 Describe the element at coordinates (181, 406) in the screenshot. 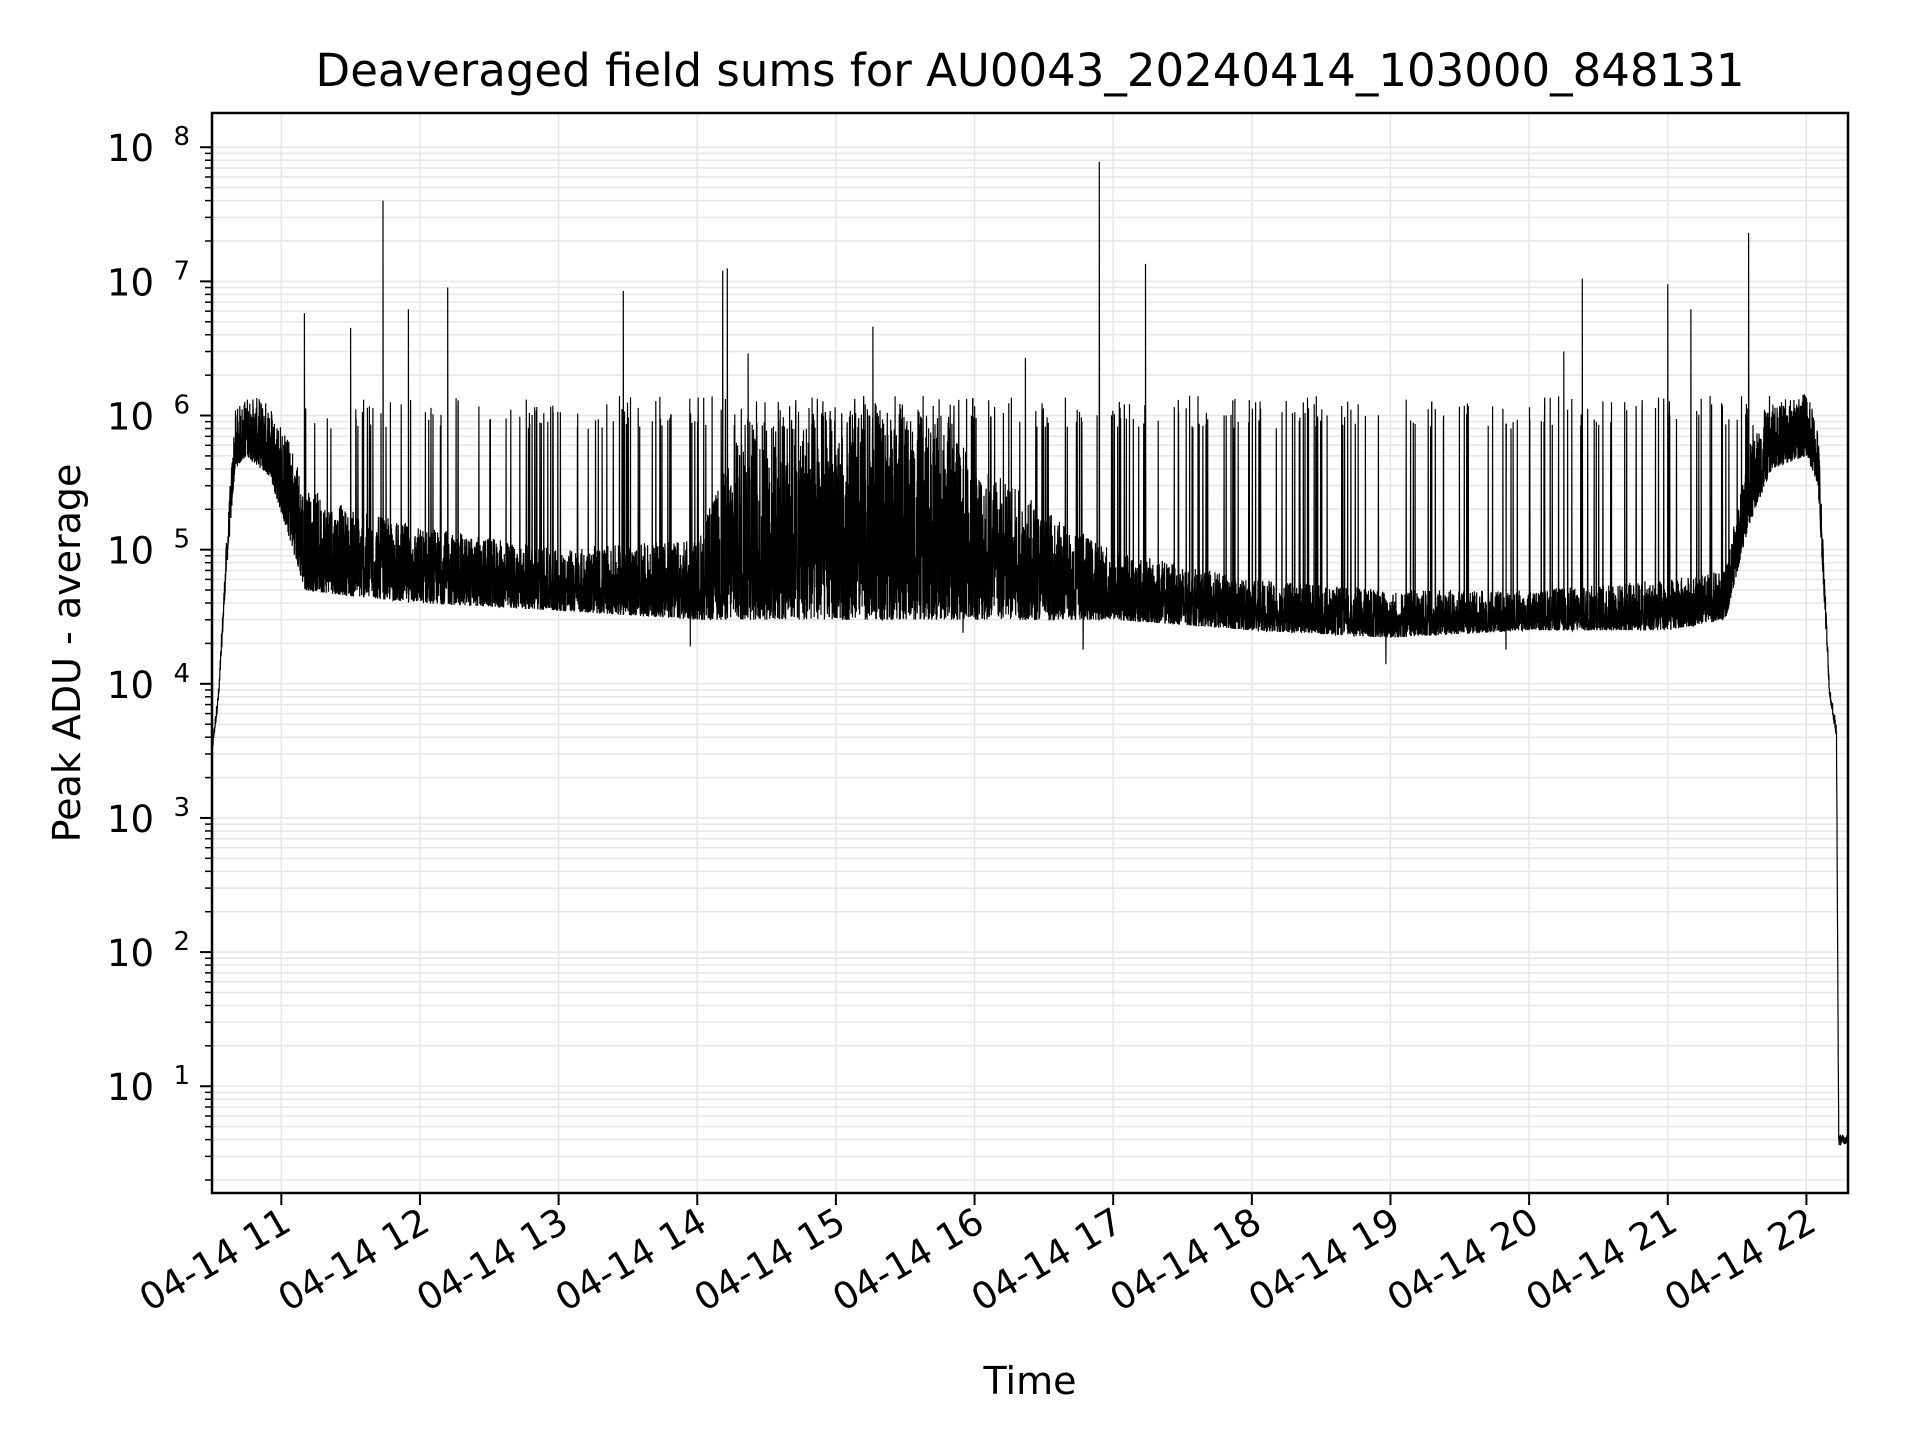

I see `y-tick-exponent: 6` at that location.